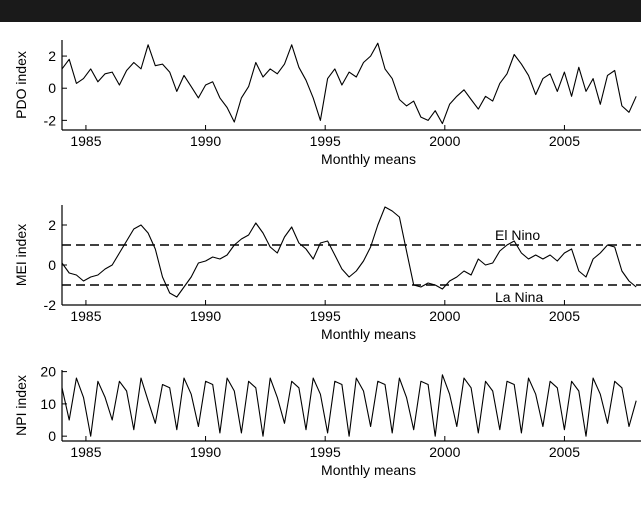  What do you see at coordinates (325, 452) in the screenshot?
I see `npi-xtick-label: 1995` at bounding box center [325, 452].